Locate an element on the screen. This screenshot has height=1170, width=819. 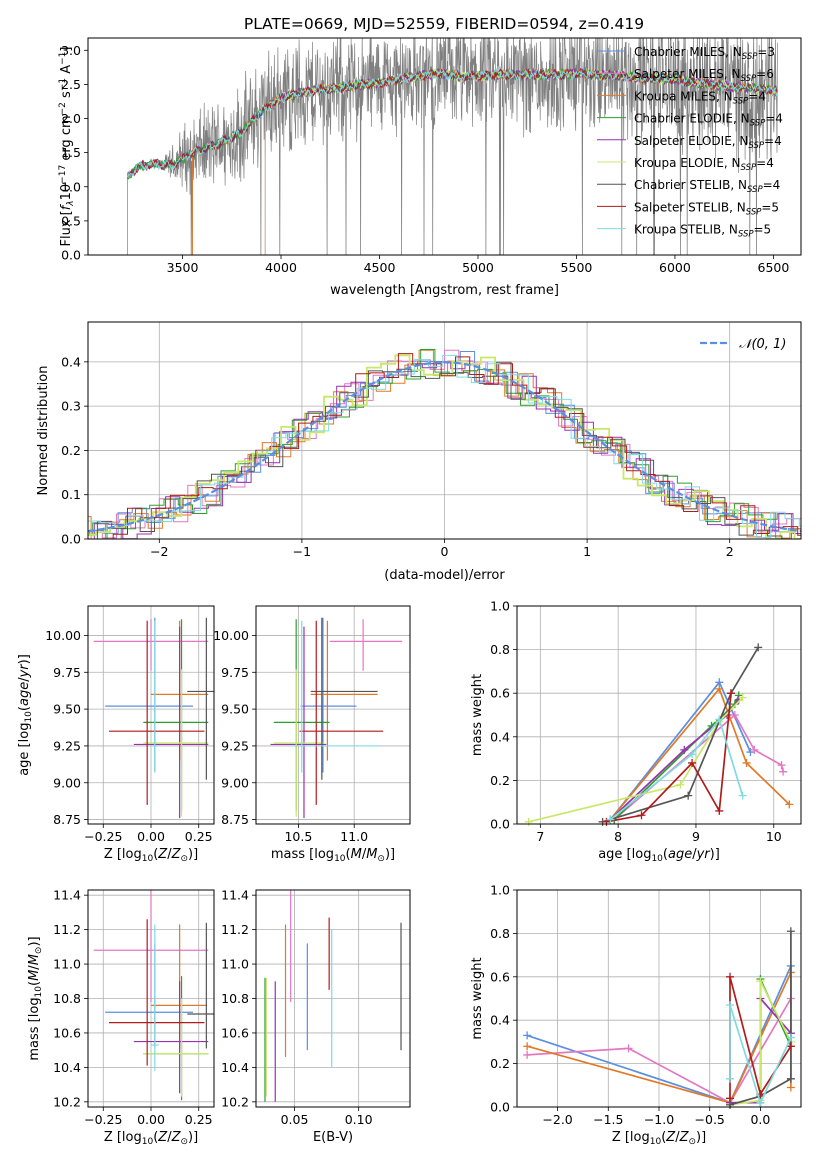
y-tick-label: 10.8 is located at coordinates (235, 998).